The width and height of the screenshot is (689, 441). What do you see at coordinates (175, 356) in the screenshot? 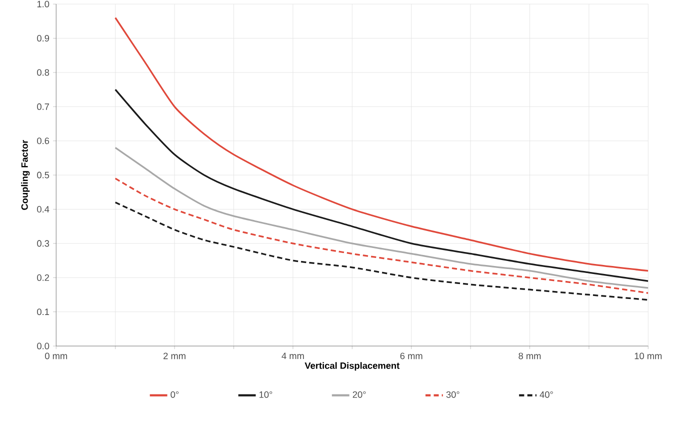
I see `x-tick-label: 2 mm` at bounding box center [175, 356].